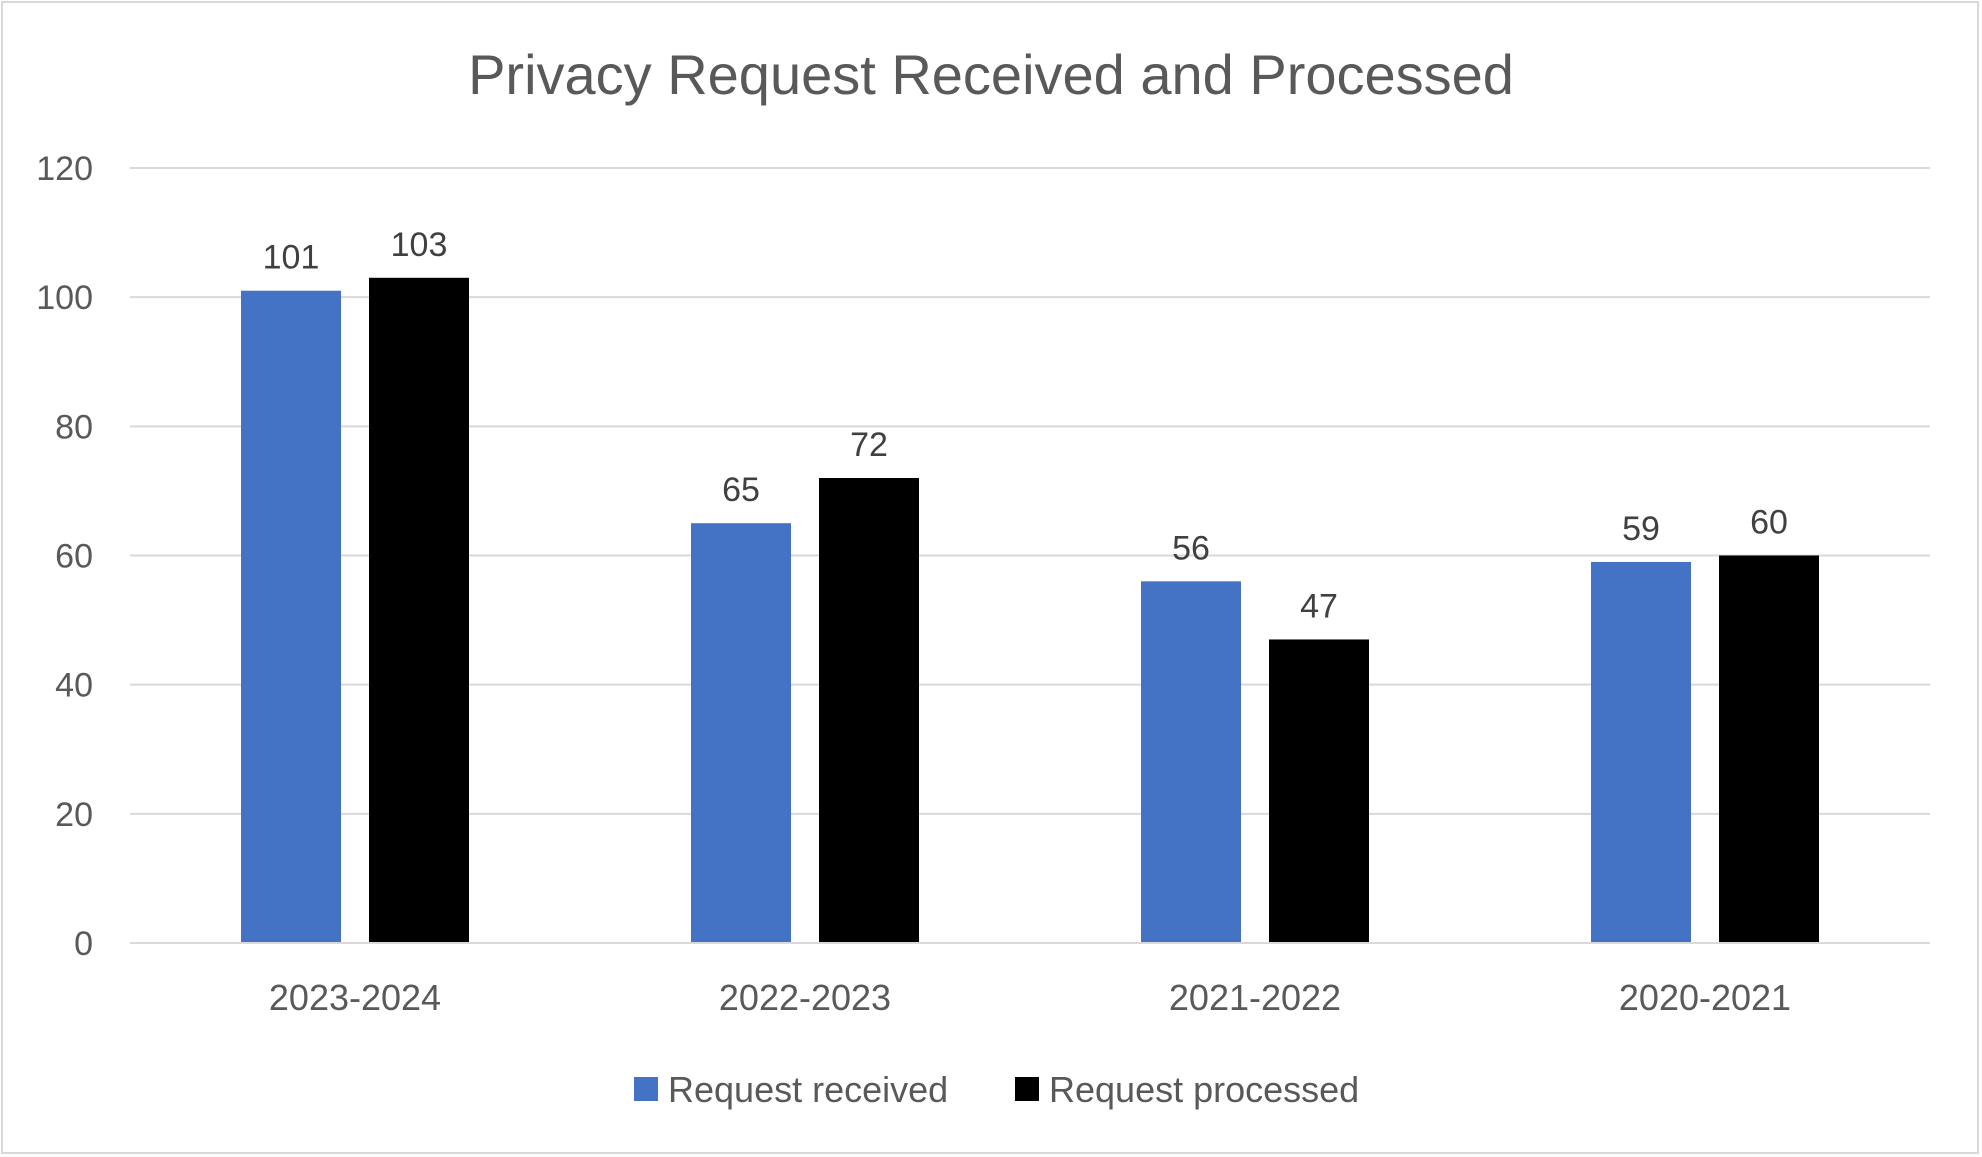 The image size is (1982, 1157). I want to click on x-tick-label: 2021-2022, so click(1255, 997).